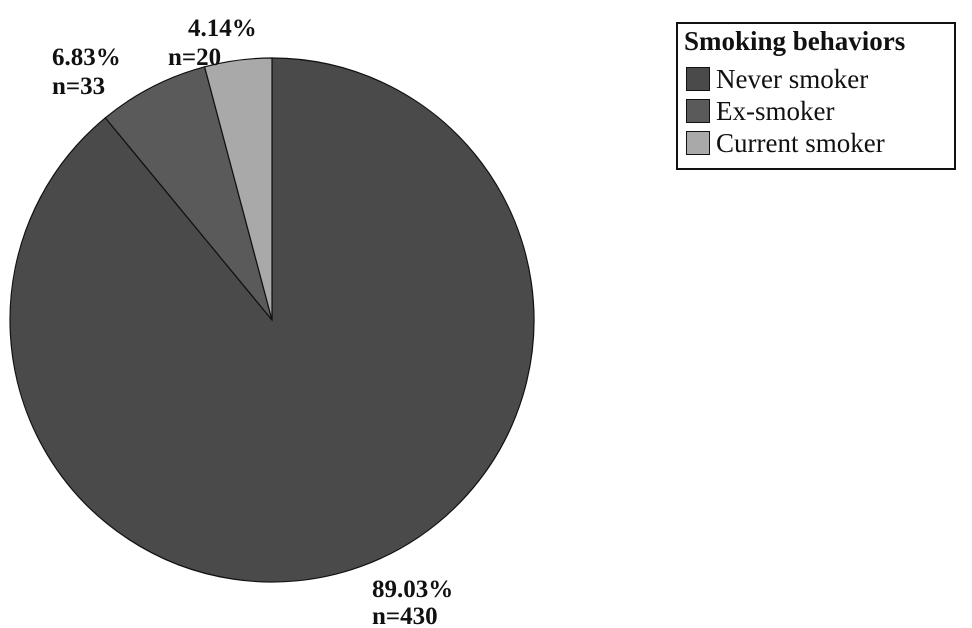 The height and width of the screenshot is (628, 972). Describe the element at coordinates (78, 86) in the screenshot. I see `label-ex-count: n=33` at that location.